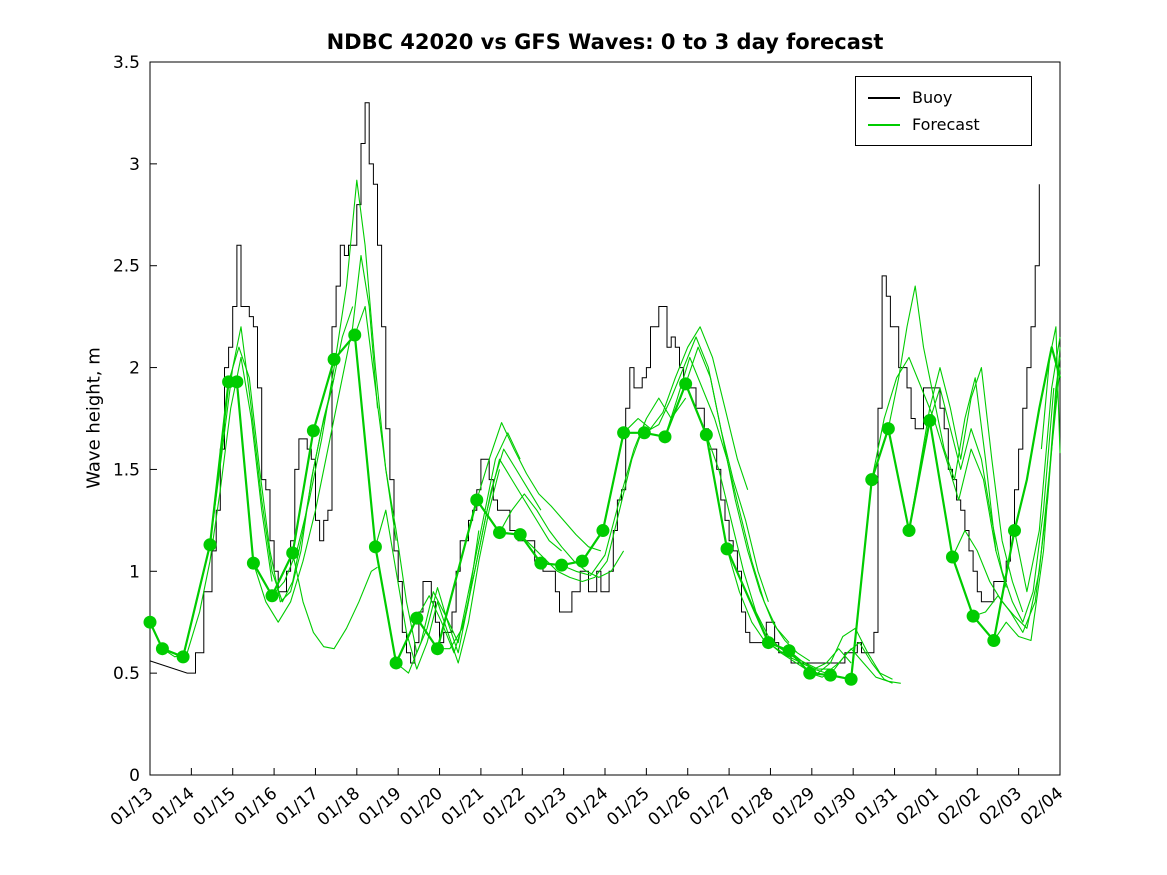 The height and width of the screenshot is (875, 1167). I want to click on legend-label-buoy: Buoy, so click(932, 97).